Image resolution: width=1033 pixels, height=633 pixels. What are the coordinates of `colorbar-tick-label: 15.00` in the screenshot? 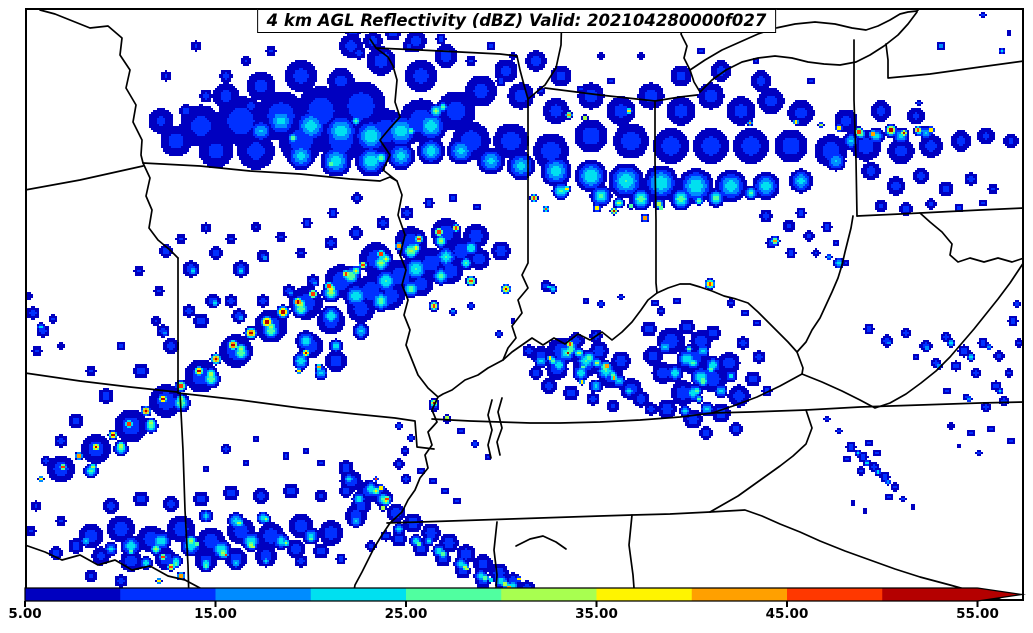 It's located at (215, 614).